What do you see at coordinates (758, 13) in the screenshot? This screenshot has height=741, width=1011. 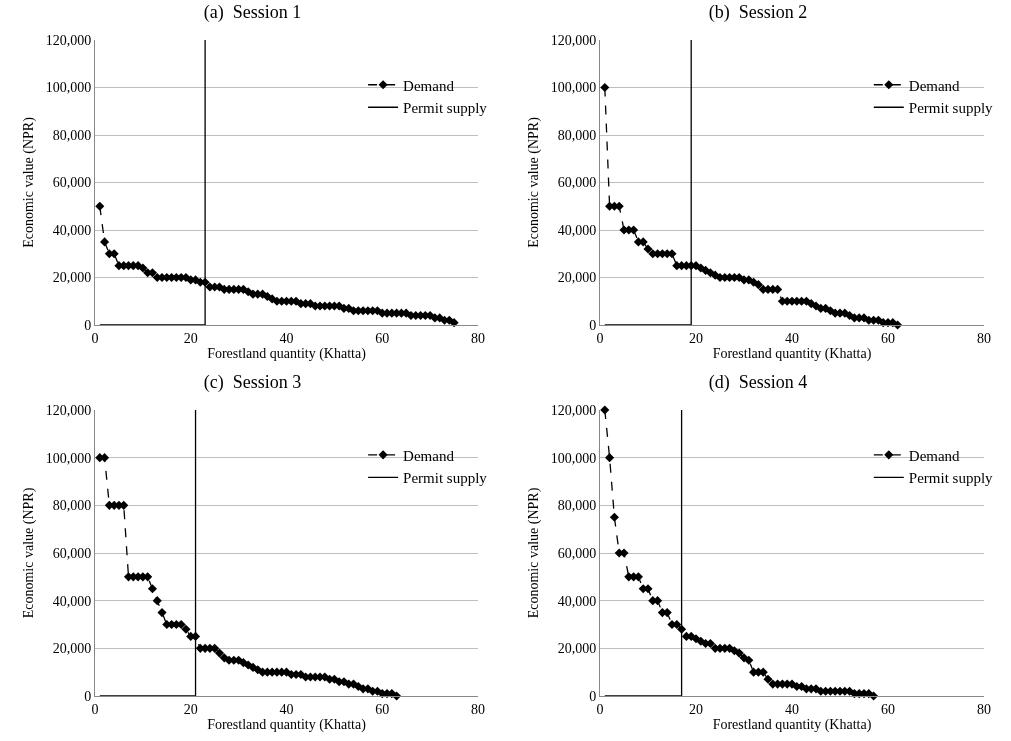 I see `chart-title: (b) Session 2` at bounding box center [758, 13].